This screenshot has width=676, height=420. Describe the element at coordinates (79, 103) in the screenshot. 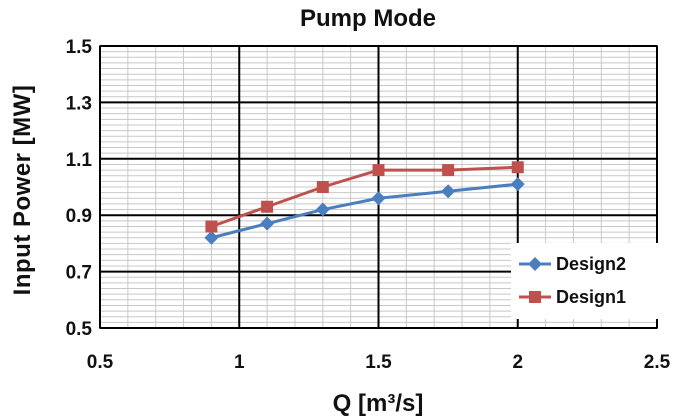

I see `y-tick-label: 1.3` at that location.